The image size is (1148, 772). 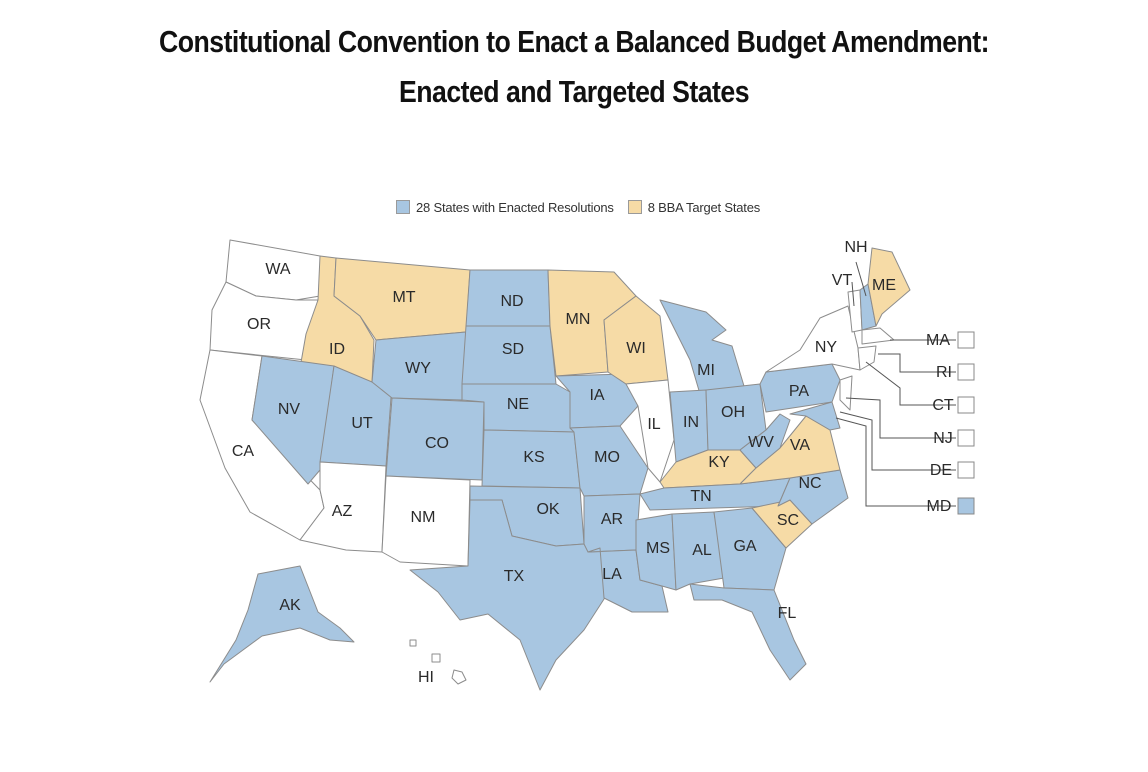 I want to click on state-nm, so click(x=426, y=521).